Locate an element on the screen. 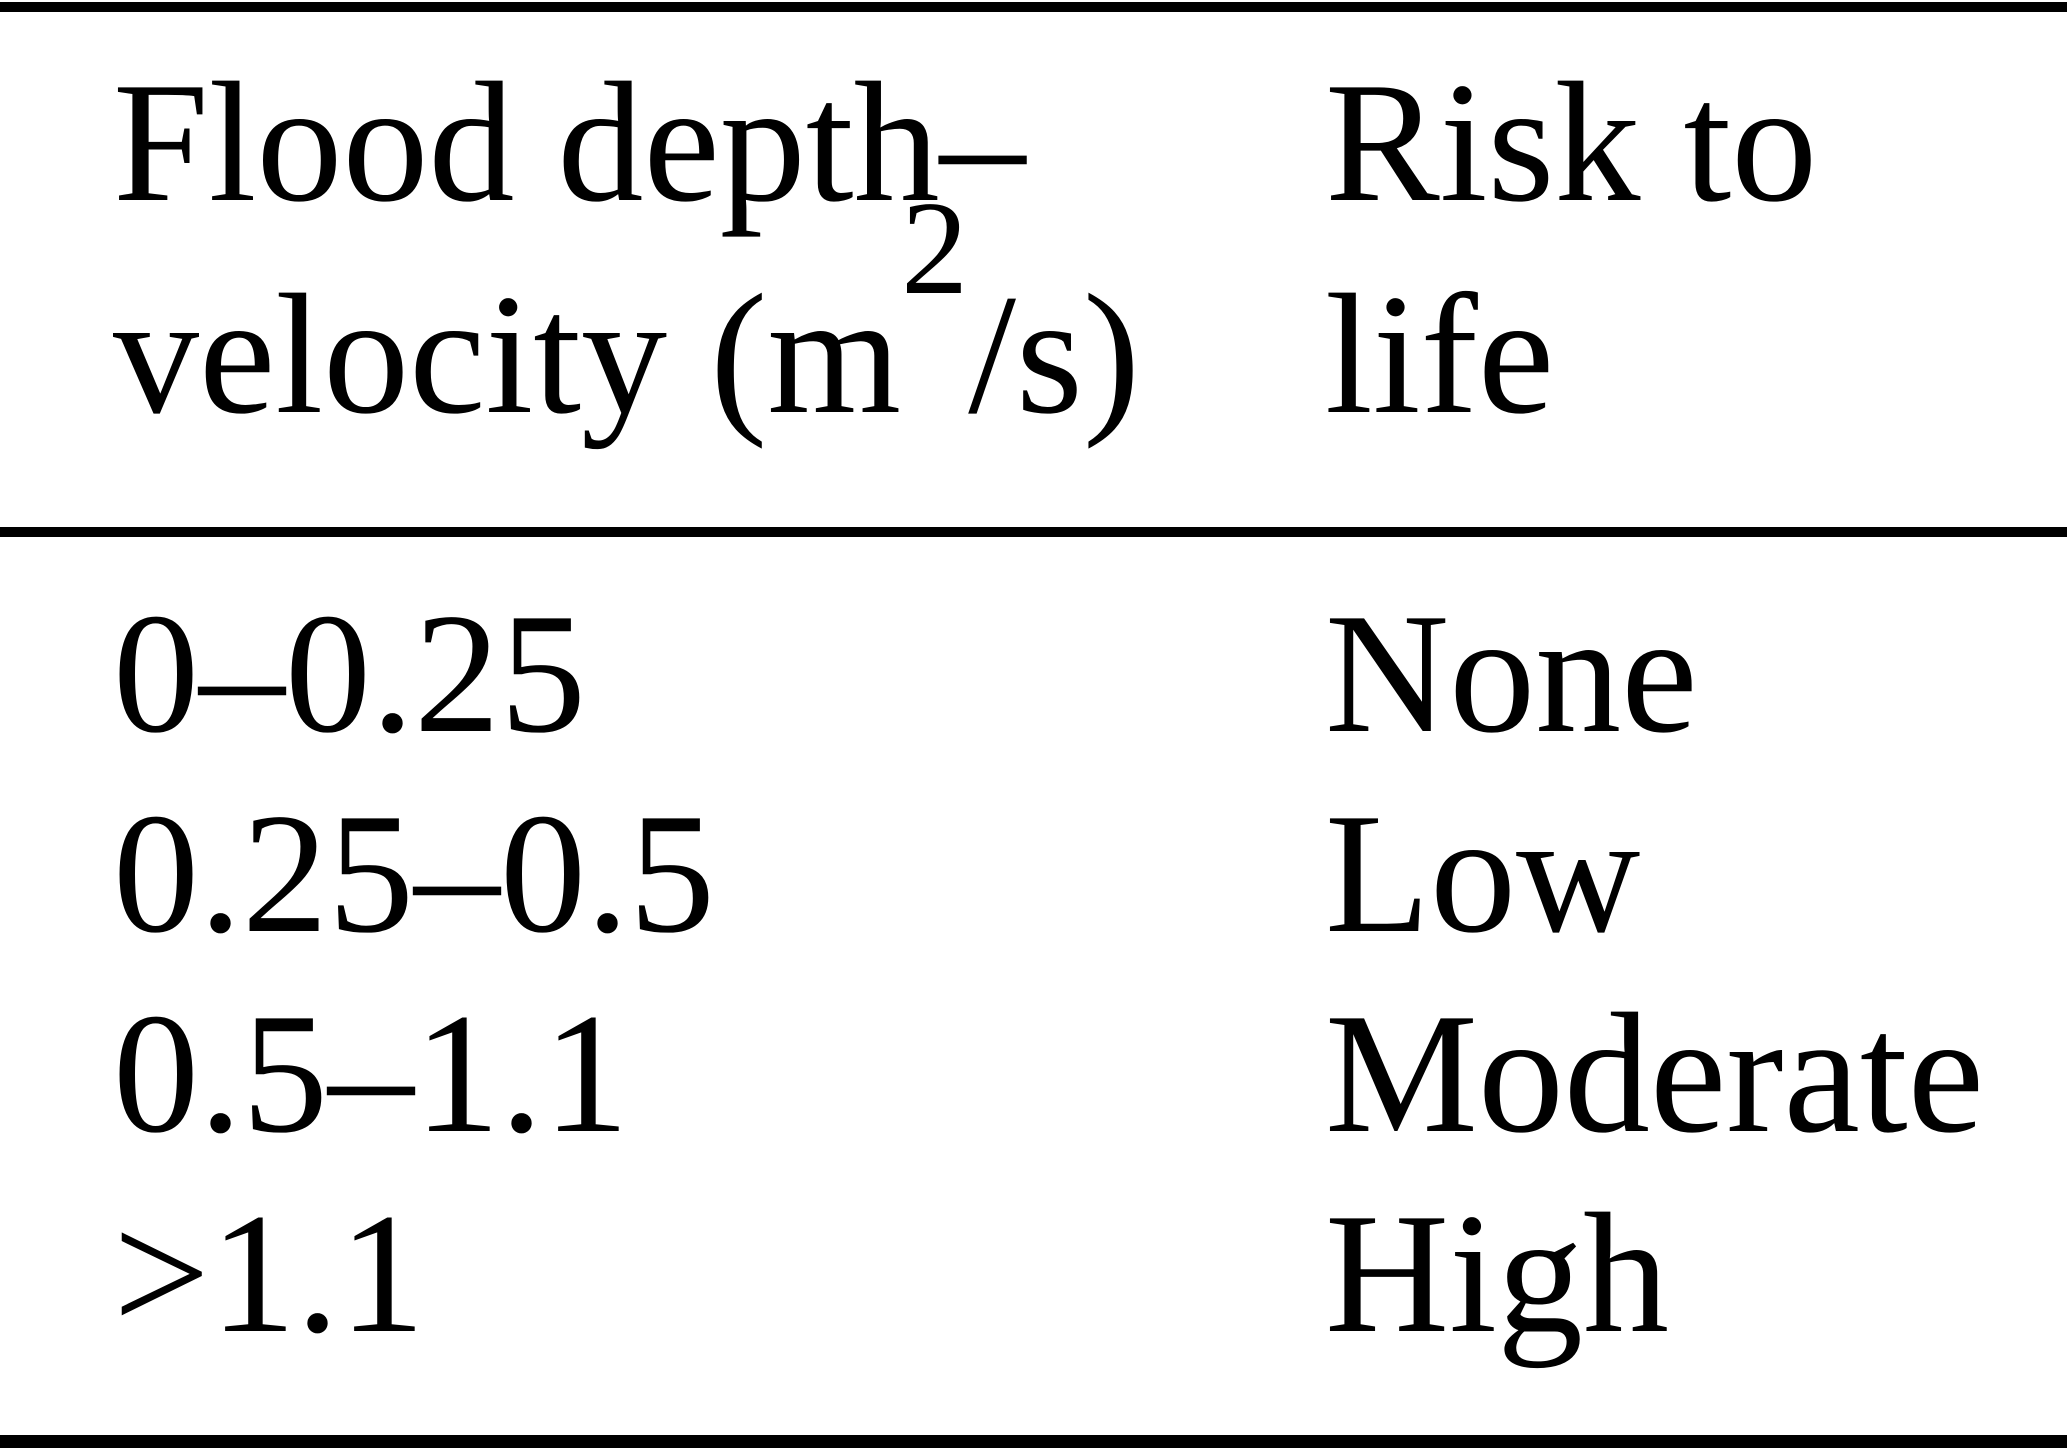 This screenshot has height=1452, width=2067. squared-superscript: 2 is located at coordinates (935, 249).